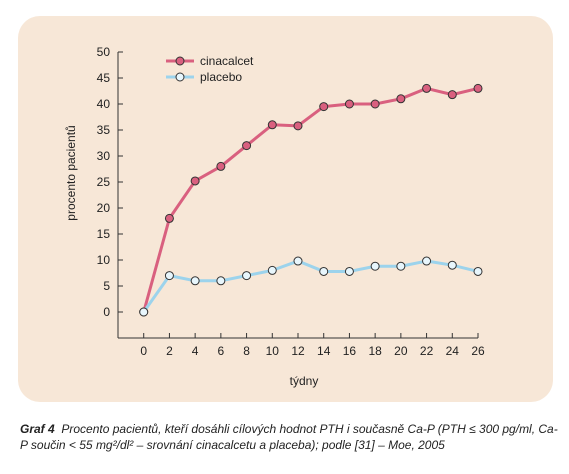 The image size is (569, 474). Describe the element at coordinates (221, 77) in the screenshot. I see `legend-label-placebo: placebo` at that location.